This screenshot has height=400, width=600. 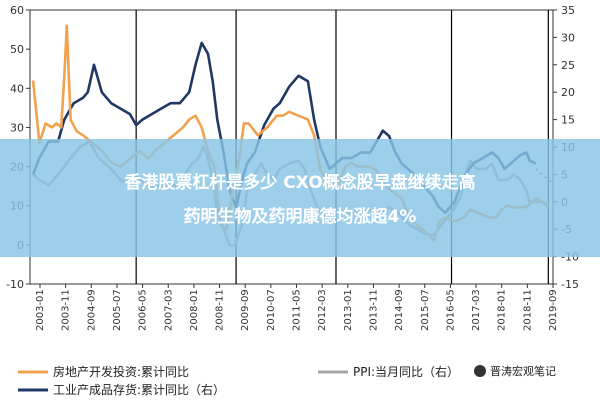 What do you see at coordinates (299, 182) in the screenshot?
I see `headline-line-1: 香港股票杠杆是多少 CXO概念股早盘继续走高` at bounding box center [299, 182].